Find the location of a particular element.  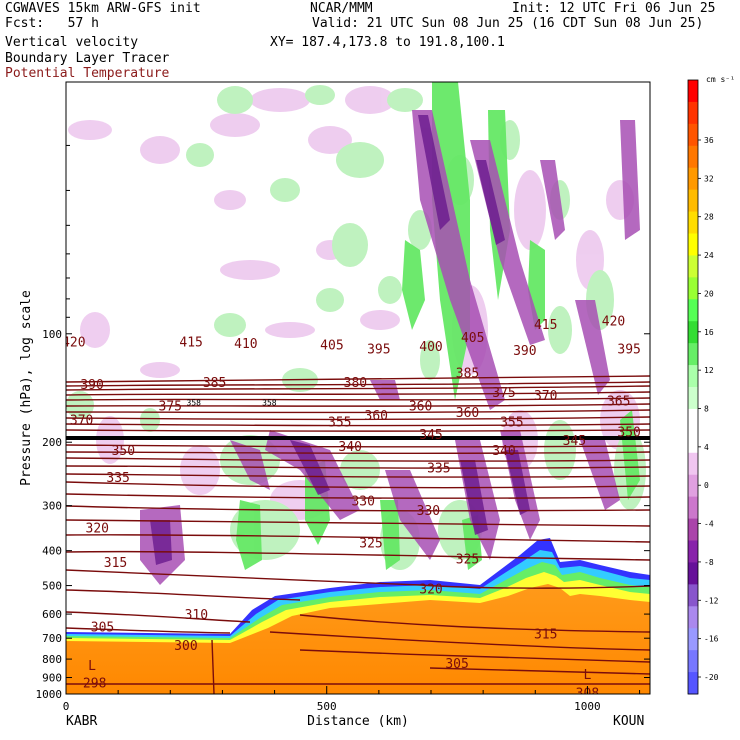

colorbar-tick-label: 28 is located at coordinates (709, 217).